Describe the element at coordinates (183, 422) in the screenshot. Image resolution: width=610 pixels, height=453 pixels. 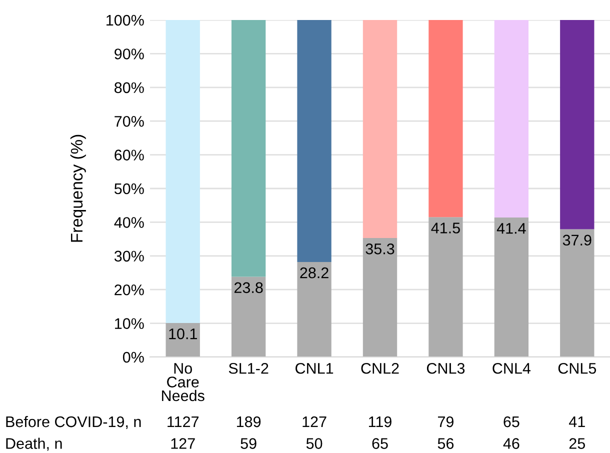
I see `text: 1127` at that location.